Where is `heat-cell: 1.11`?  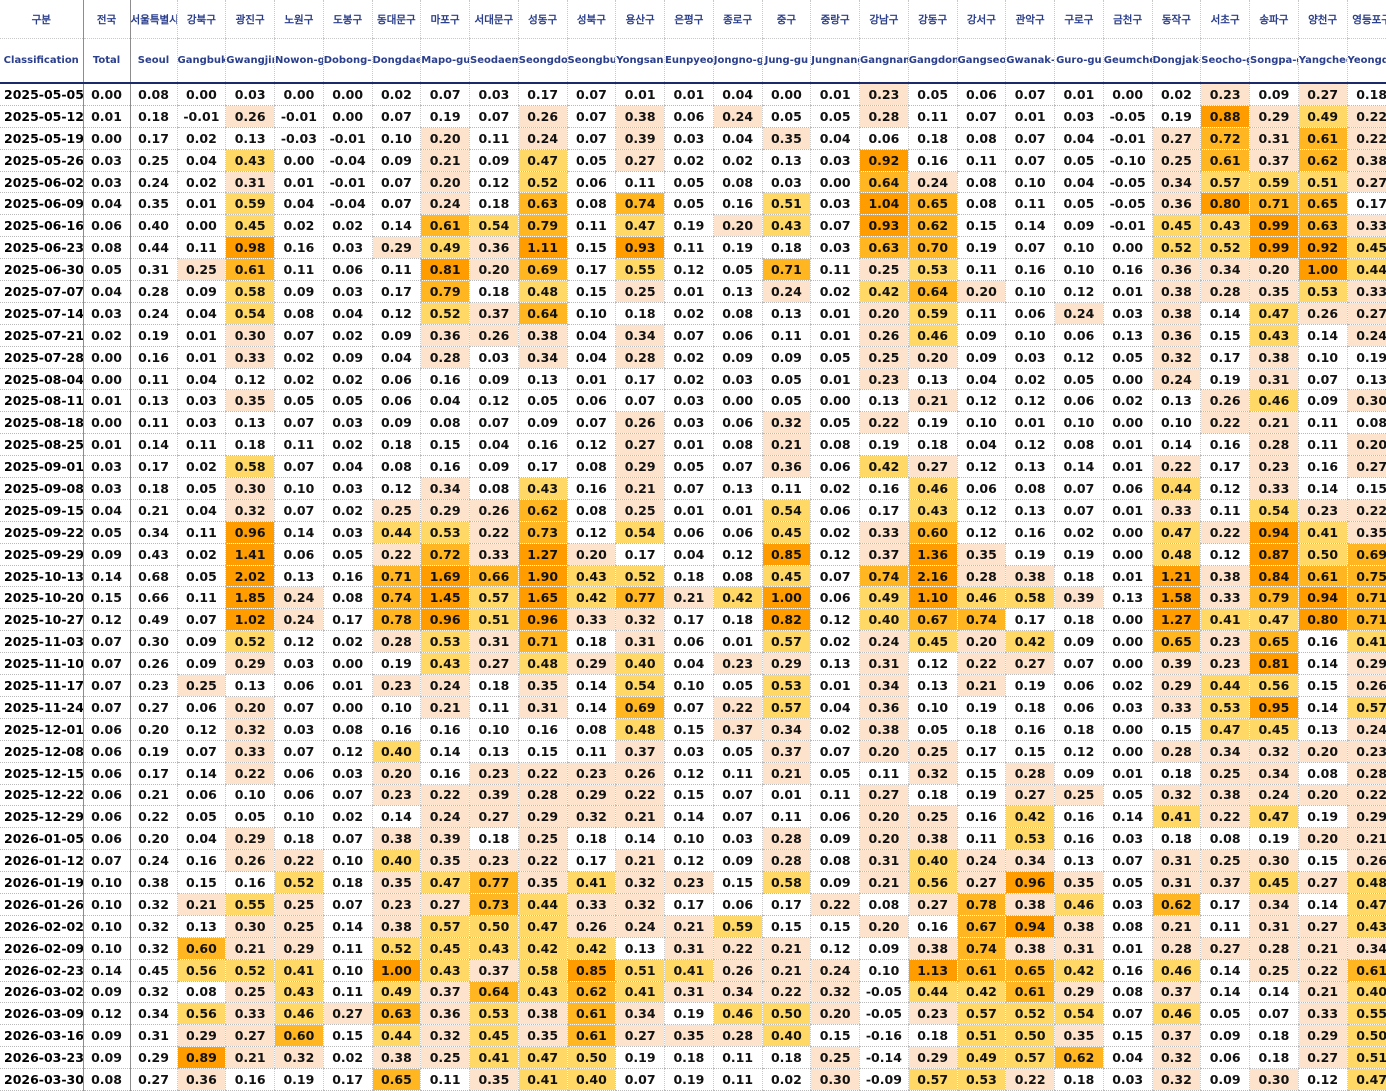
heat-cell: 1.11 is located at coordinates (542, 248).